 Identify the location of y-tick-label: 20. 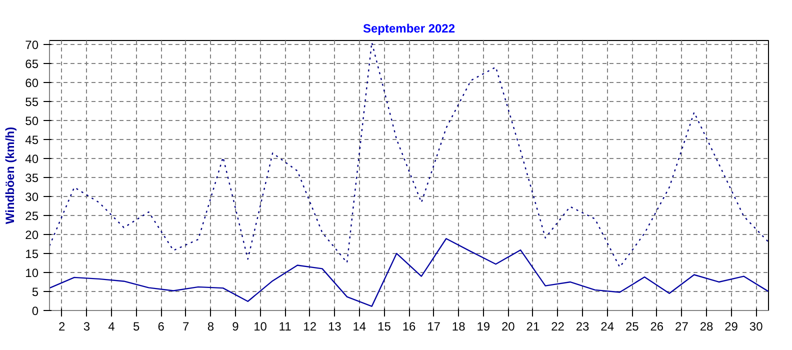
(32, 235).